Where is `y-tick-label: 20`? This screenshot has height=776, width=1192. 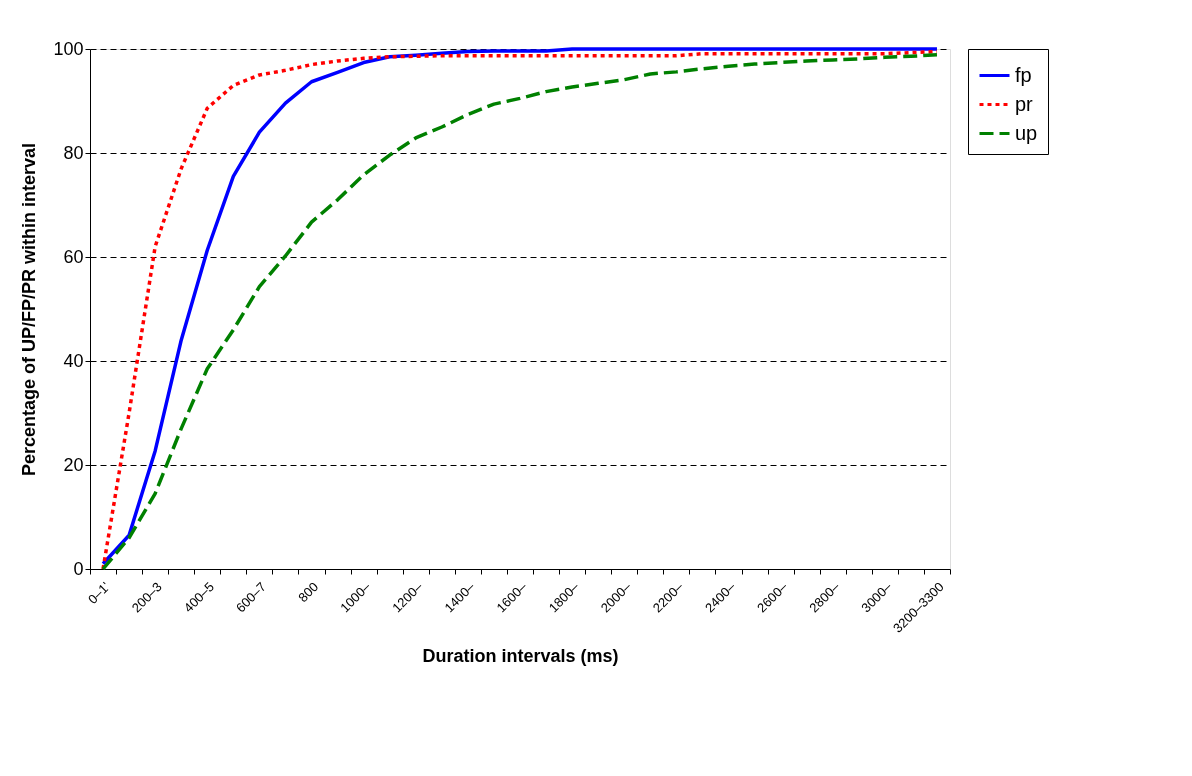
y-tick-label: 20 is located at coordinates (73, 464).